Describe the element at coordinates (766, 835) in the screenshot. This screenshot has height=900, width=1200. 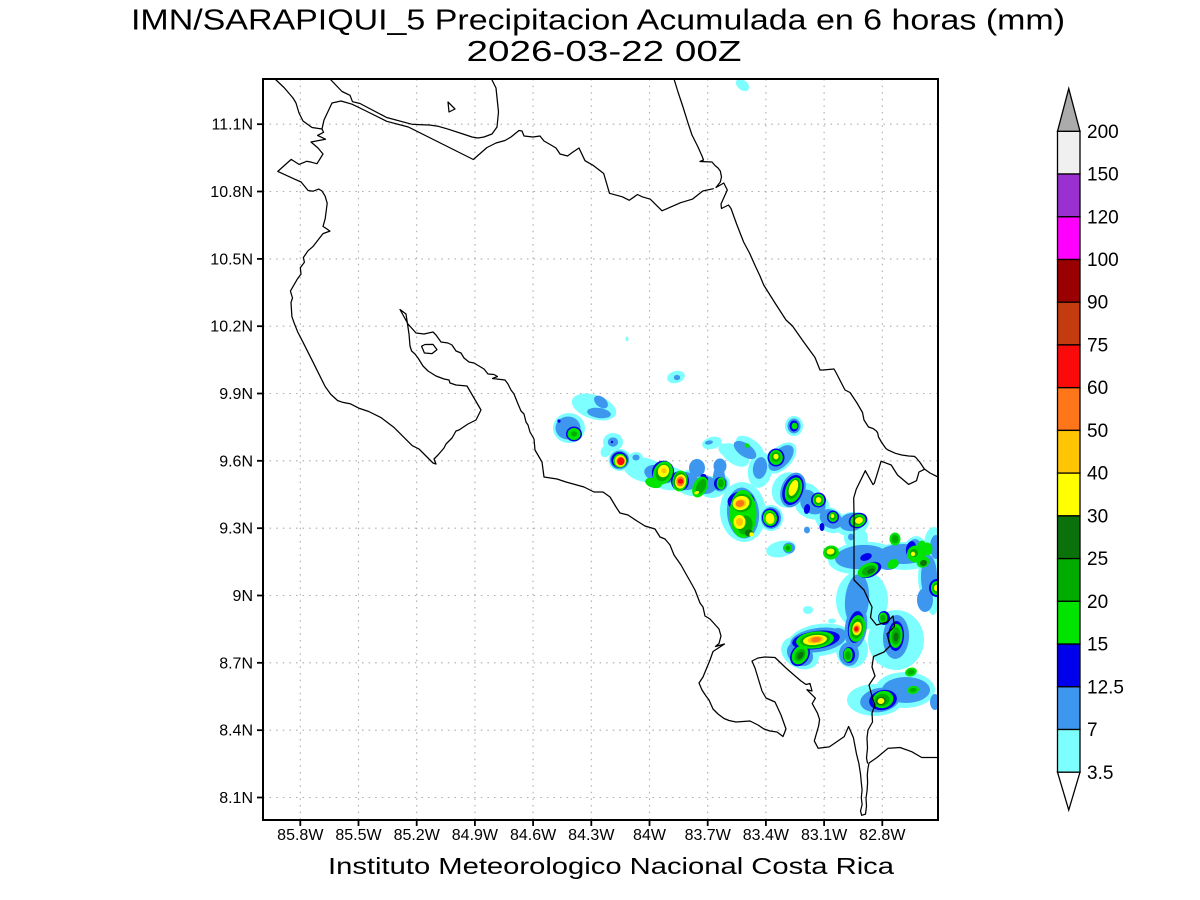
I see `svg-text: 83.4W` at that location.